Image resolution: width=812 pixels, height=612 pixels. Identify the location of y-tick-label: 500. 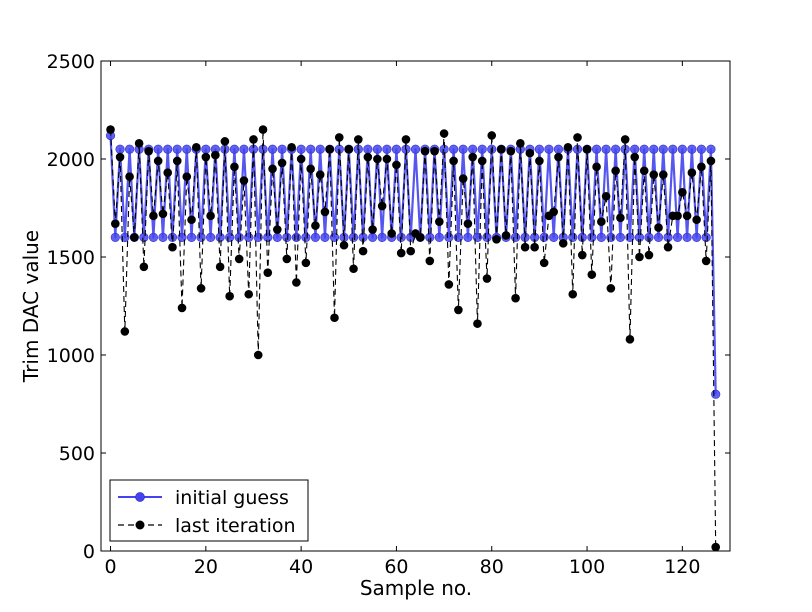
(77, 454).